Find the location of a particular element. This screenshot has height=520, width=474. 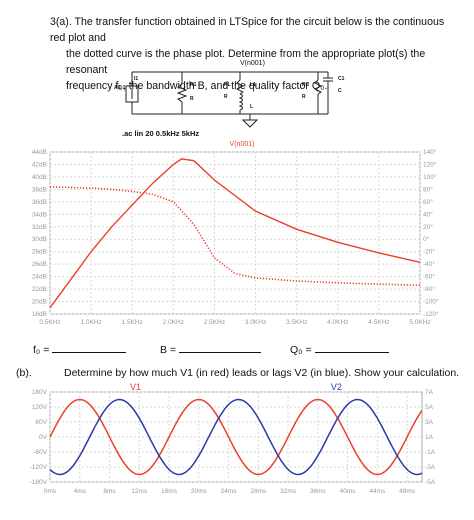

legend-v1: V1 is located at coordinates (135, 387).